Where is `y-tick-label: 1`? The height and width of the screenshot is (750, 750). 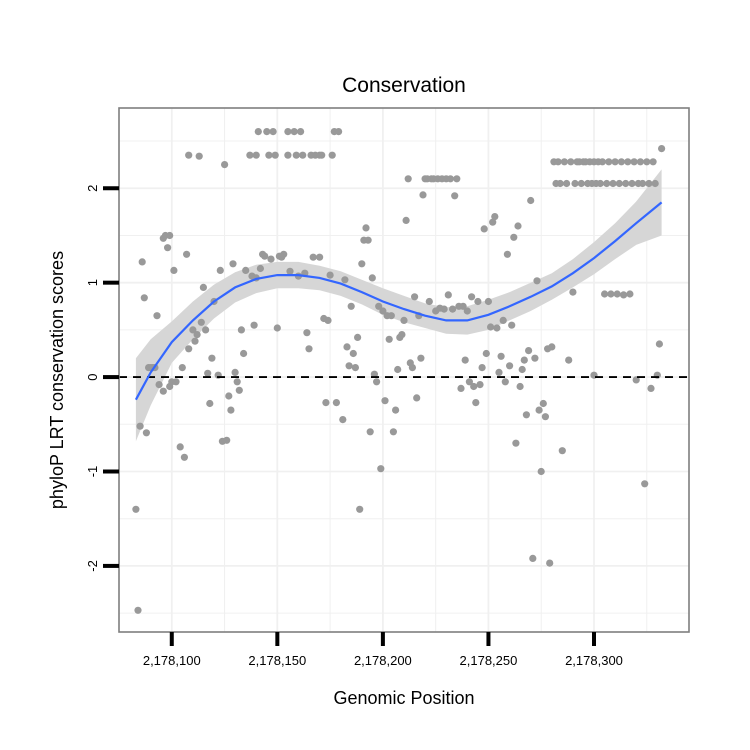
y-tick-label: 1 is located at coordinates (92, 282).